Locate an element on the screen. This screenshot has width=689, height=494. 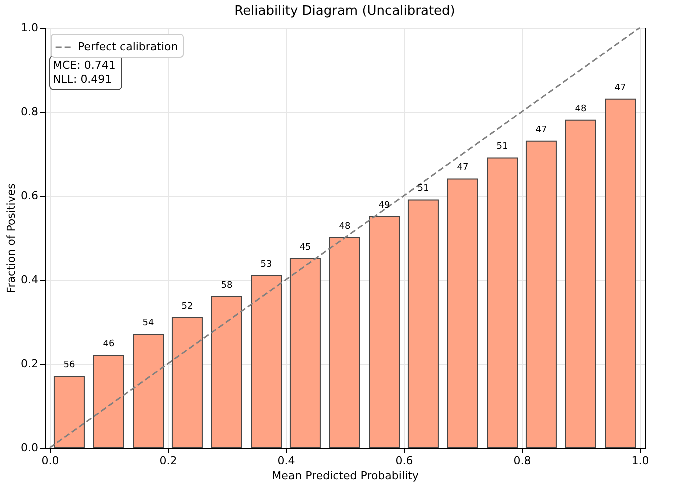
annotation: NLL: 0.491 is located at coordinates (82, 79).